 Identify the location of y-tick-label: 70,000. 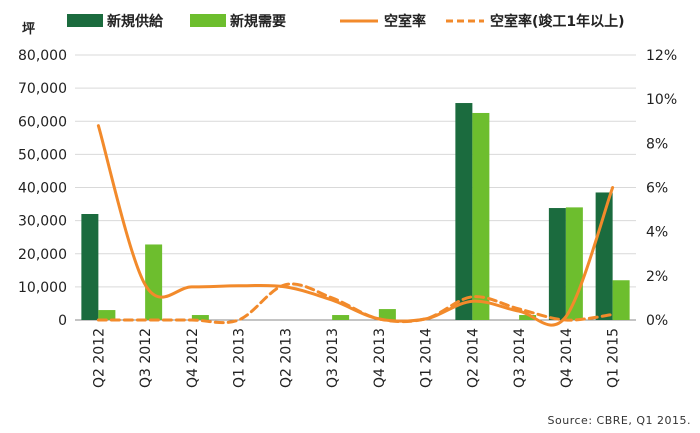
(42, 89).